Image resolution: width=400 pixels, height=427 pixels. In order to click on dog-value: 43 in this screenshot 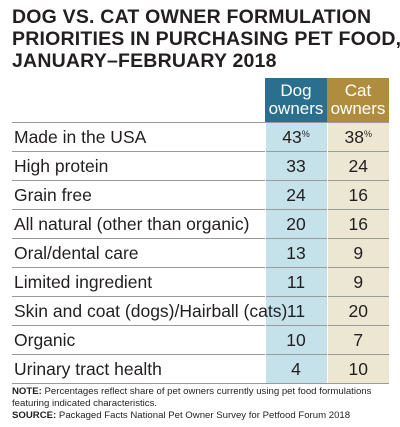, I will do `click(292, 137)`.